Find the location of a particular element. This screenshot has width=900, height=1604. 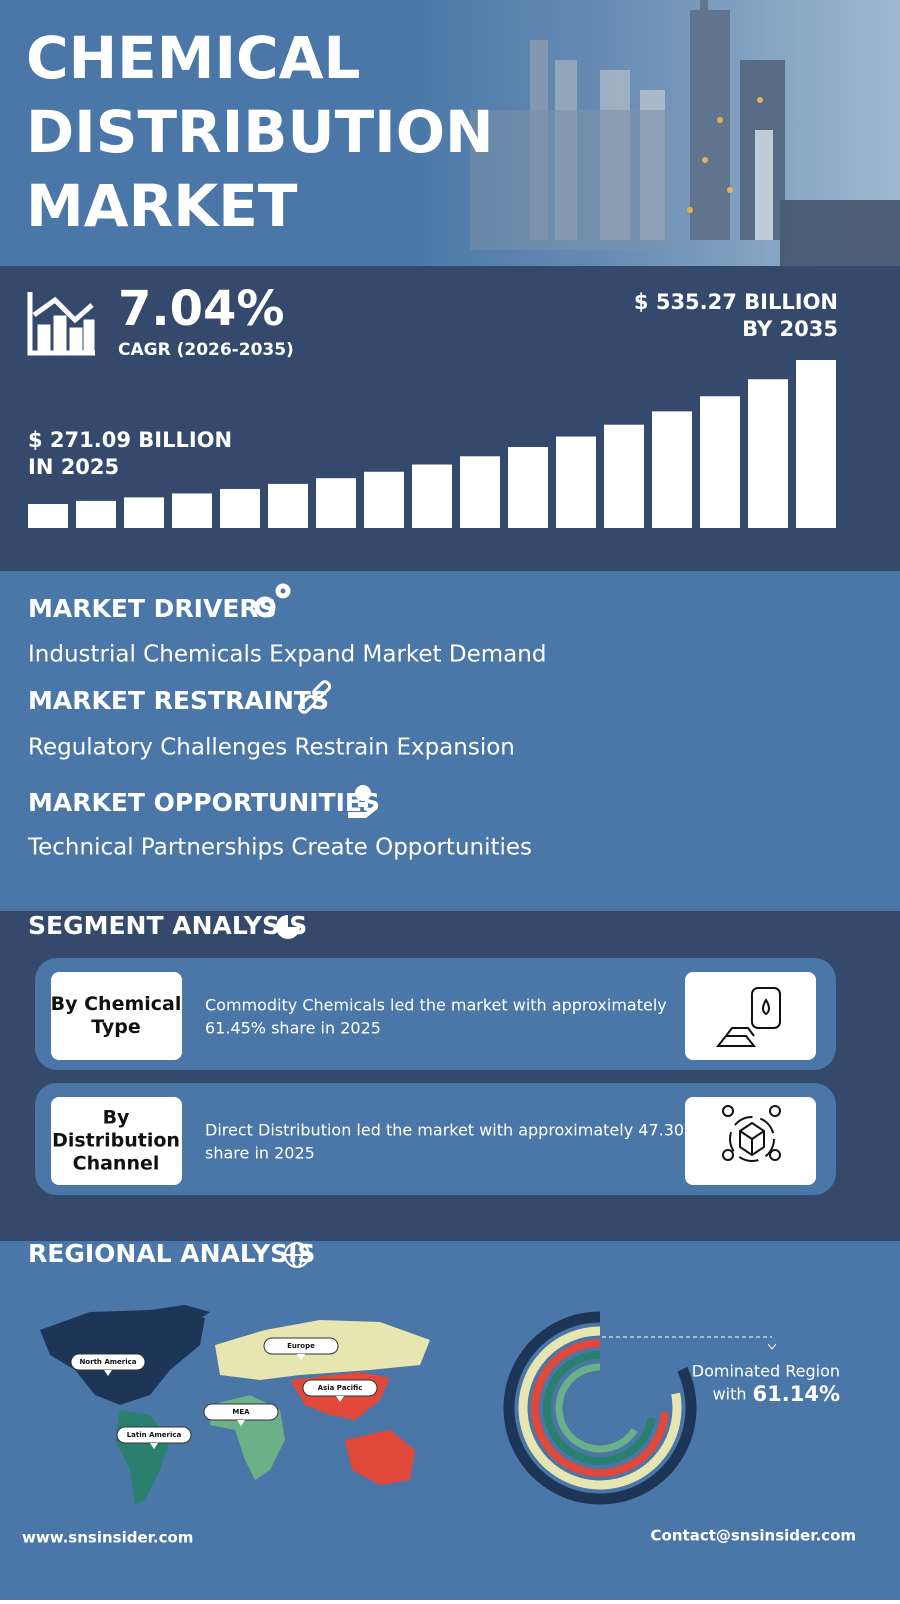

region-label: Latin America is located at coordinates (154, 1435).